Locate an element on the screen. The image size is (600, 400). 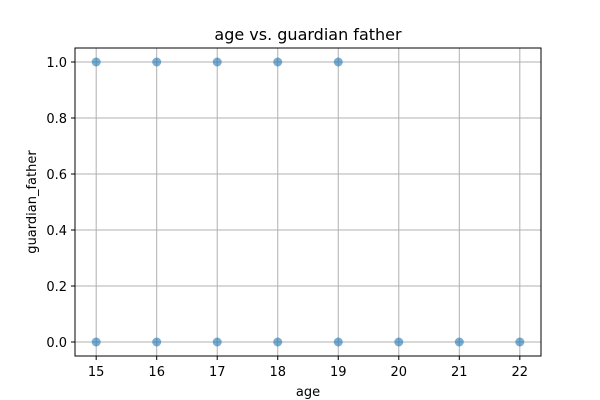
y-tick-label: 0.6 is located at coordinates (56, 175).